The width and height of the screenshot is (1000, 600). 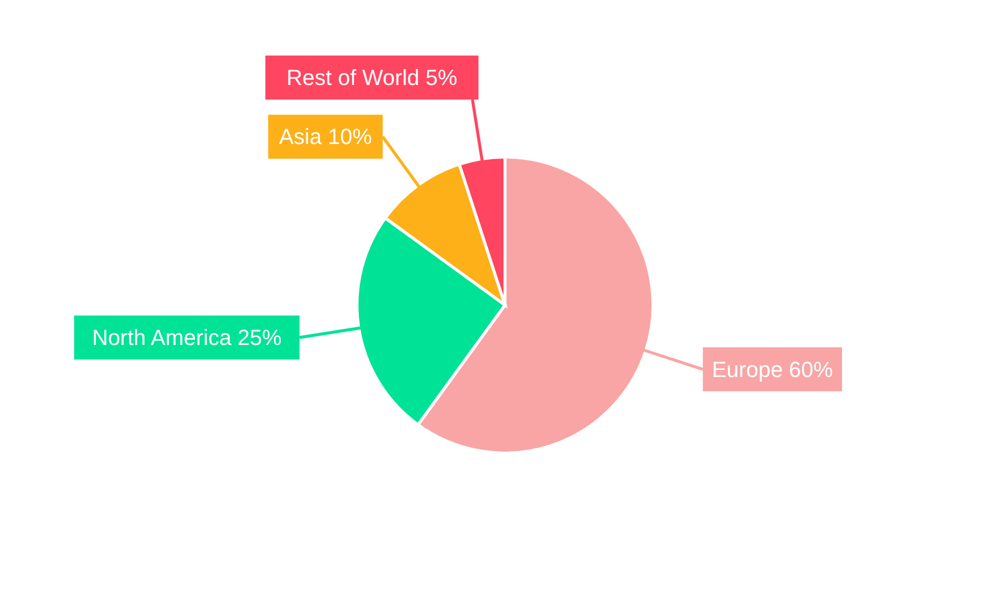 What do you see at coordinates (325, 137) in the screenshot?
I see `slice-label: Asia 10%` at bounding box center [325, 137].